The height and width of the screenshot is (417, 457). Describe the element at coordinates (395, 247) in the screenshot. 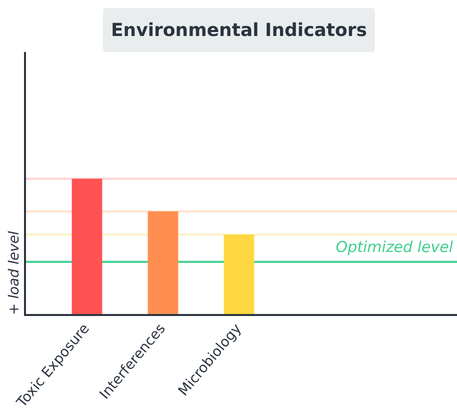

I see `ref-line-label: Optimized level` at that location.